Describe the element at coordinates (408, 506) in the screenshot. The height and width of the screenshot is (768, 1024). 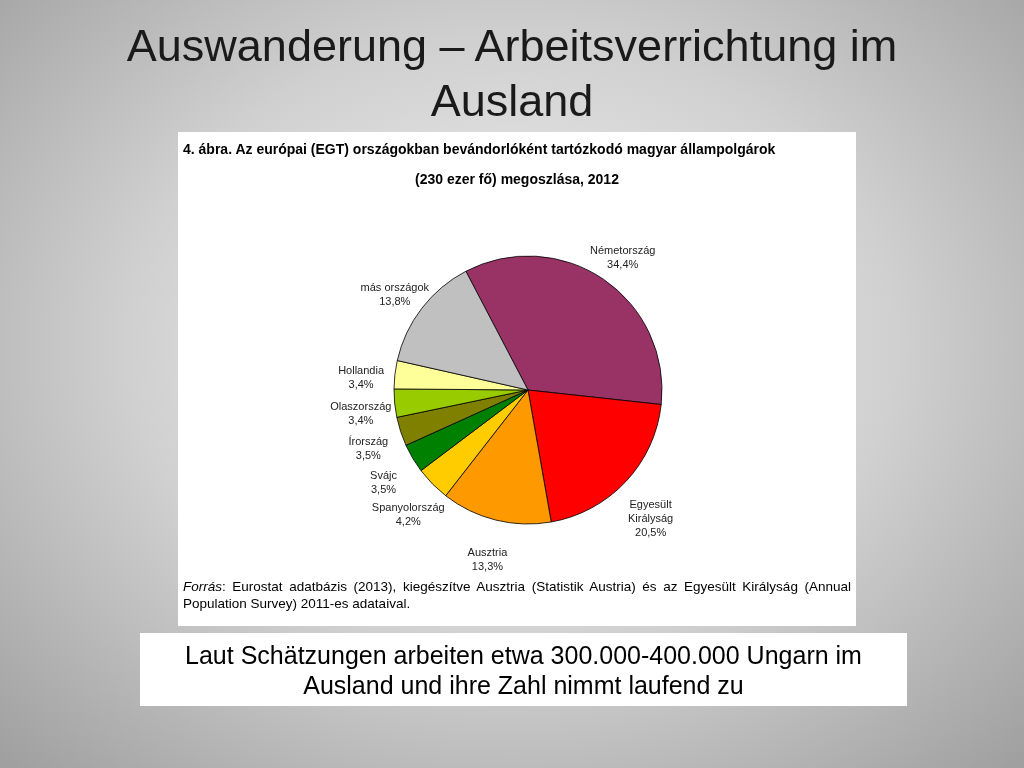
I see `slice-label: Spanyolország` at that location.